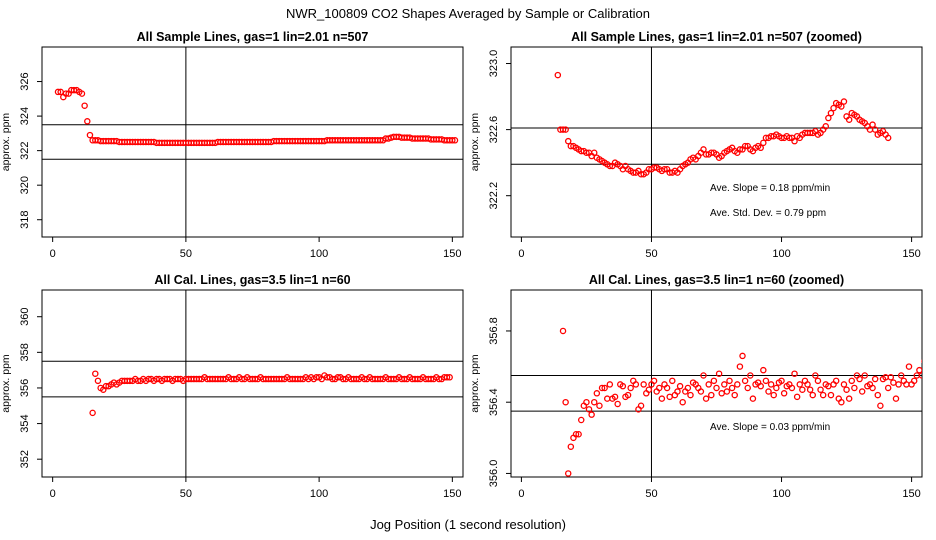 This screenshot has height=540, width=936. I want to click on y-tick-label: 326, so click(25, 81).